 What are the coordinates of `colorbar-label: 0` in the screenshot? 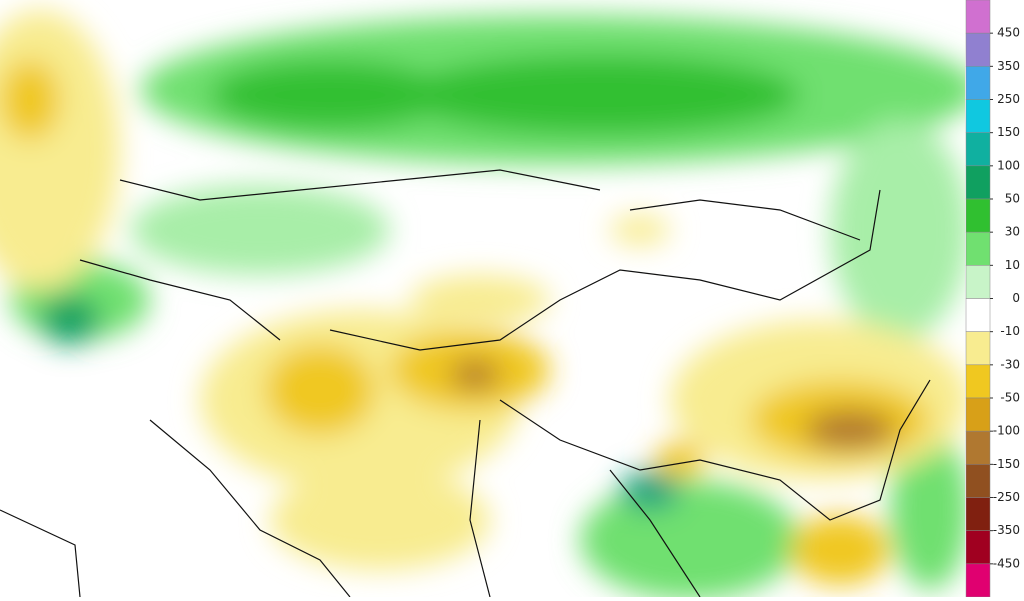 It's located at (1016, 298).